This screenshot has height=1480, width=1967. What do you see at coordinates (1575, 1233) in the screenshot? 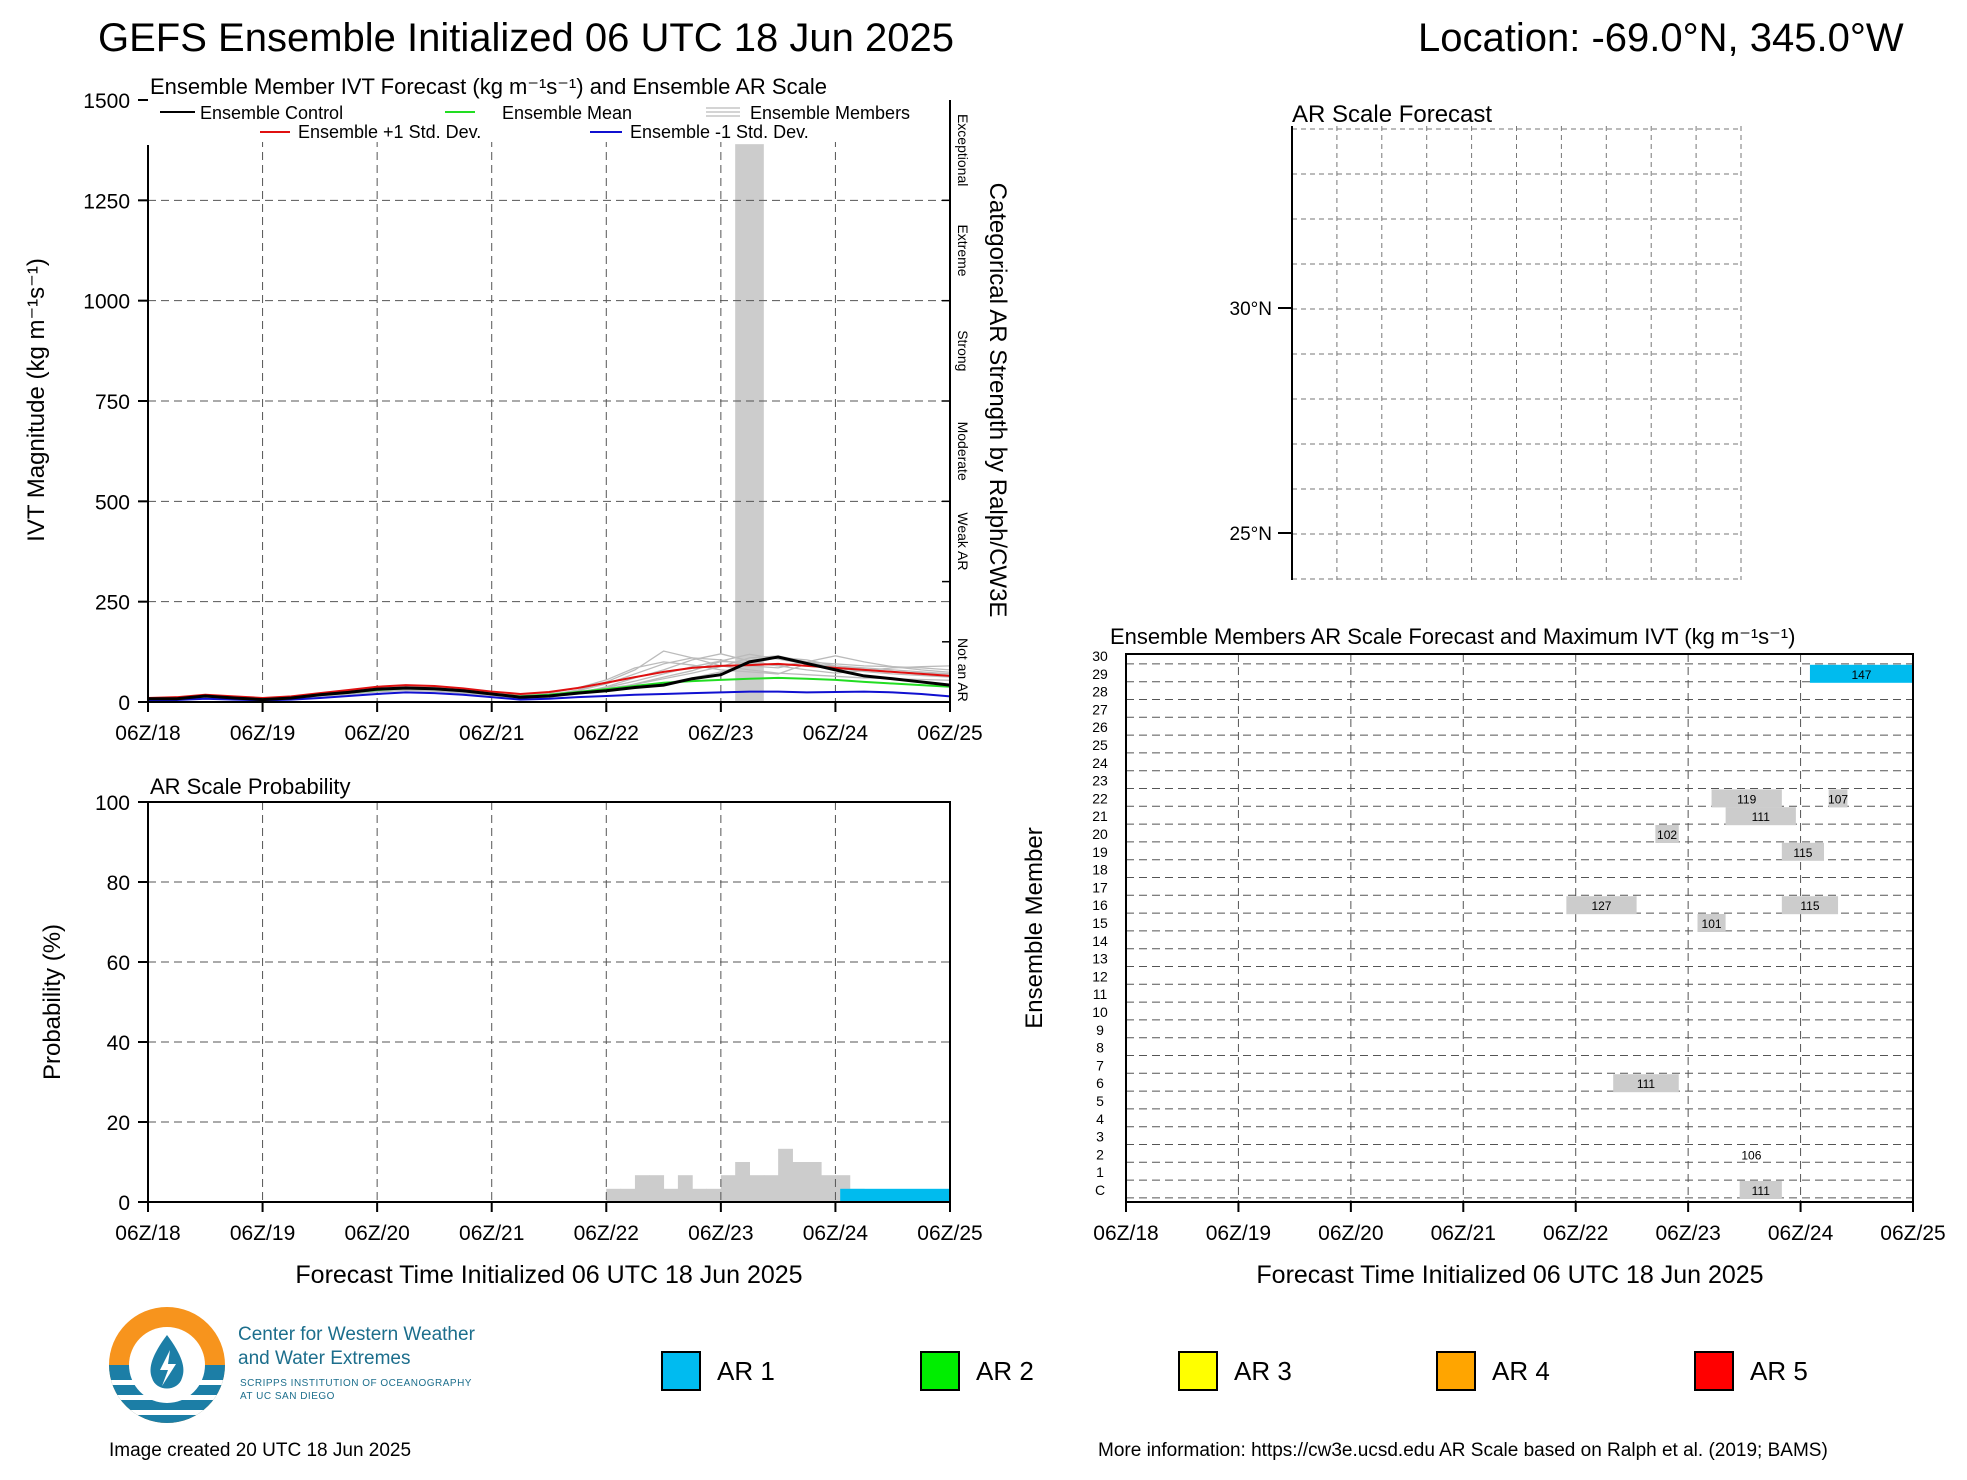
I see `members-xtick-label: 06Z/22` at bounding box center [1575, 1233].